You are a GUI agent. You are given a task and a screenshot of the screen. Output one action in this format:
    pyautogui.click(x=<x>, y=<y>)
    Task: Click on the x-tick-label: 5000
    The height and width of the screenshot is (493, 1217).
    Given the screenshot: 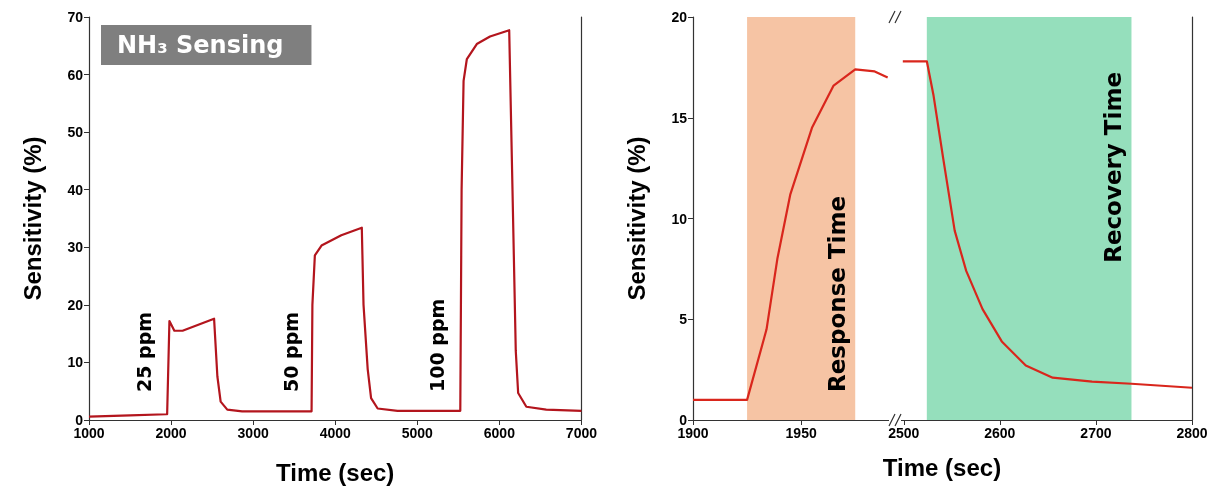 What is the action you would take?
    pyautogui.click(x=417, y=433)
    